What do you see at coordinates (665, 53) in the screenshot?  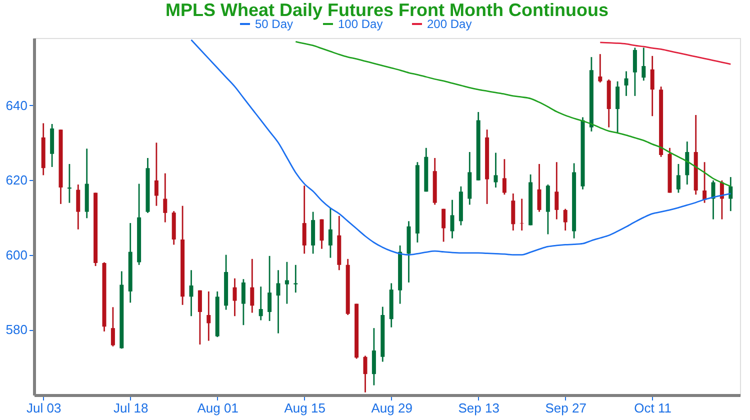 I see `line-series` at bounding box center [665, 53].